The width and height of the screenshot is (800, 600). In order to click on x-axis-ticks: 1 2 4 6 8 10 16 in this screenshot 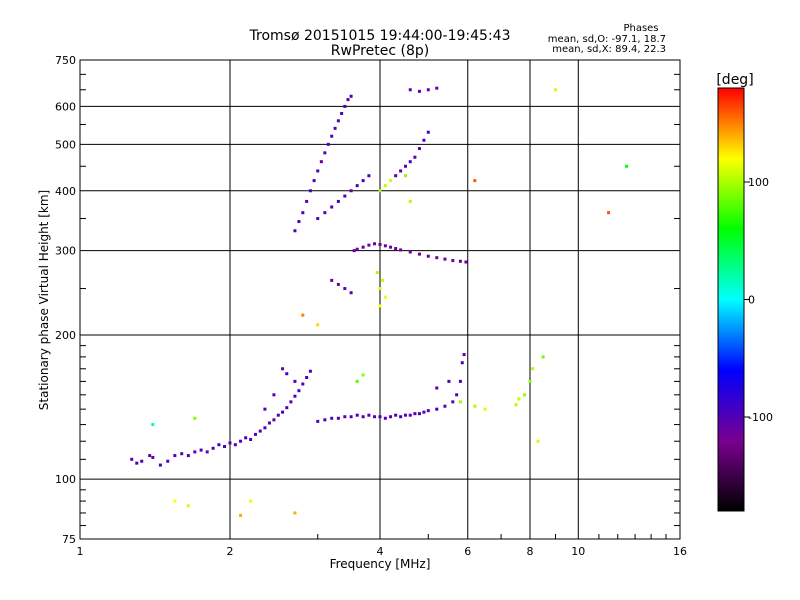, I will do `click(382, 546)`.